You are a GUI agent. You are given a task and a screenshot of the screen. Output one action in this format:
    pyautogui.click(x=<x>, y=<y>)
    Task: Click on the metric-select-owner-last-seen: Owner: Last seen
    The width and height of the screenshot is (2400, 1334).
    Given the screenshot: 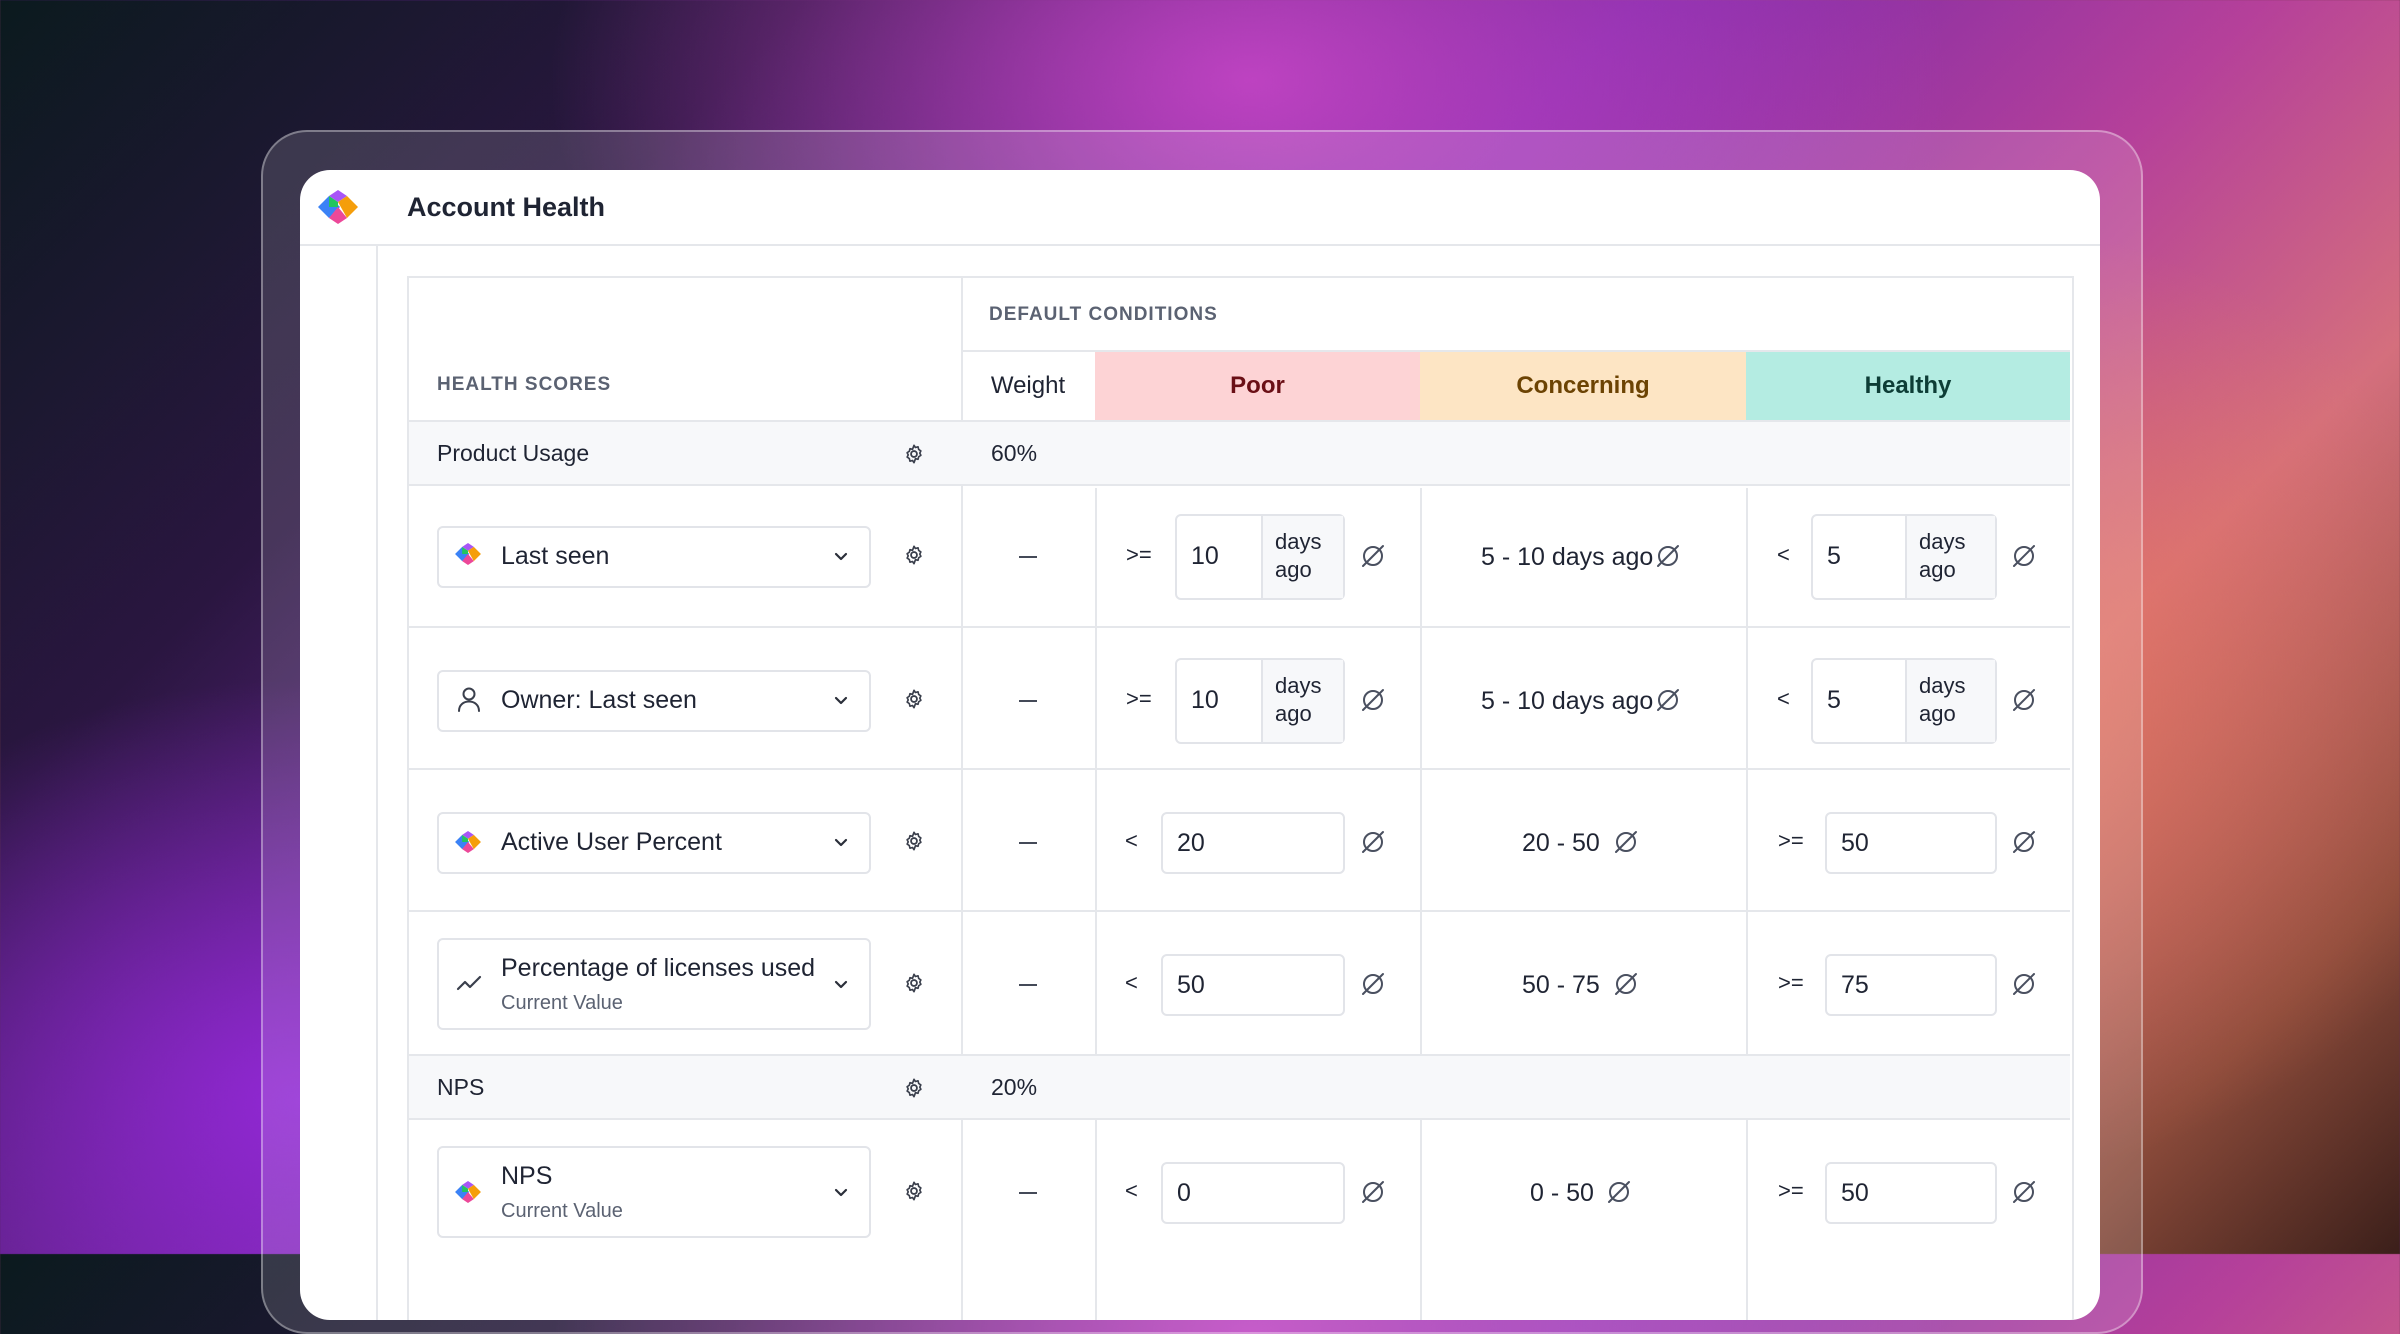 What is the action you would take?
    pyautogui.click(x=654, y=701)
    